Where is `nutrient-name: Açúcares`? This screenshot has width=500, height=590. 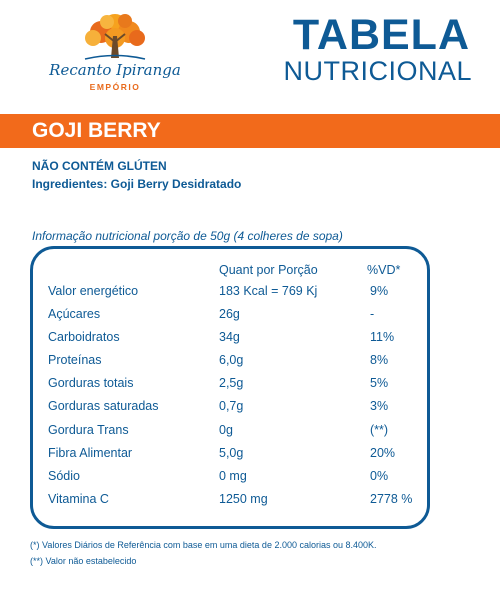
nutrient-name: Açúcares is located at coordinates (74, 314).